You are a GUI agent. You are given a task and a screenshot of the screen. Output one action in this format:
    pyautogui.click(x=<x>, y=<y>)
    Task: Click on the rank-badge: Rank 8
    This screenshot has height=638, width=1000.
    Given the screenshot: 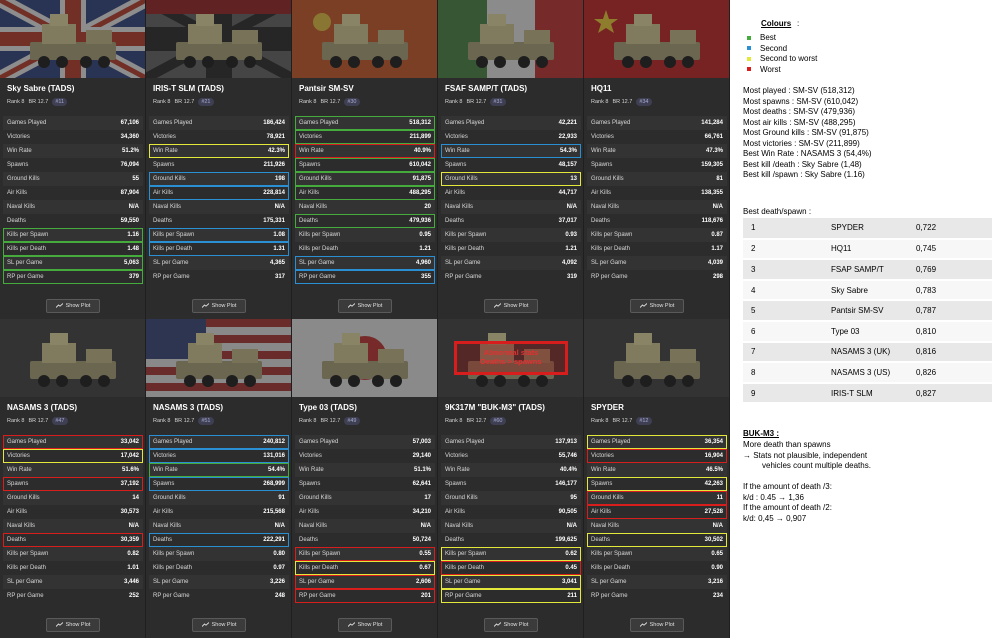 What is the action you would take?
    pyautogui.click(x=454, y=421)
    